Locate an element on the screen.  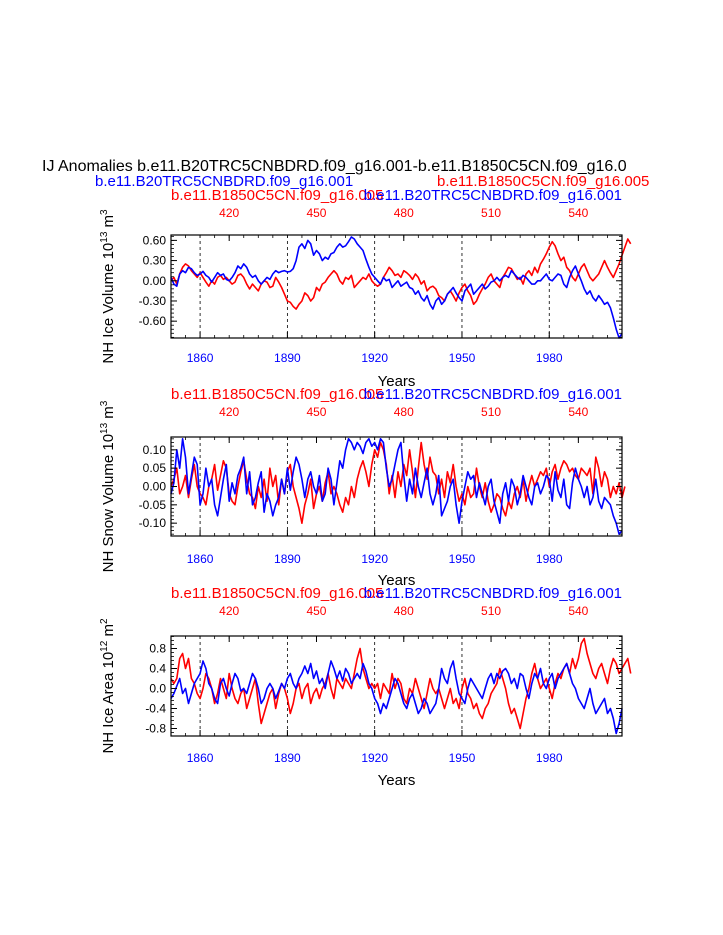
snow-volume-ylabel-part: 13 is located at coordinates (104, 428).